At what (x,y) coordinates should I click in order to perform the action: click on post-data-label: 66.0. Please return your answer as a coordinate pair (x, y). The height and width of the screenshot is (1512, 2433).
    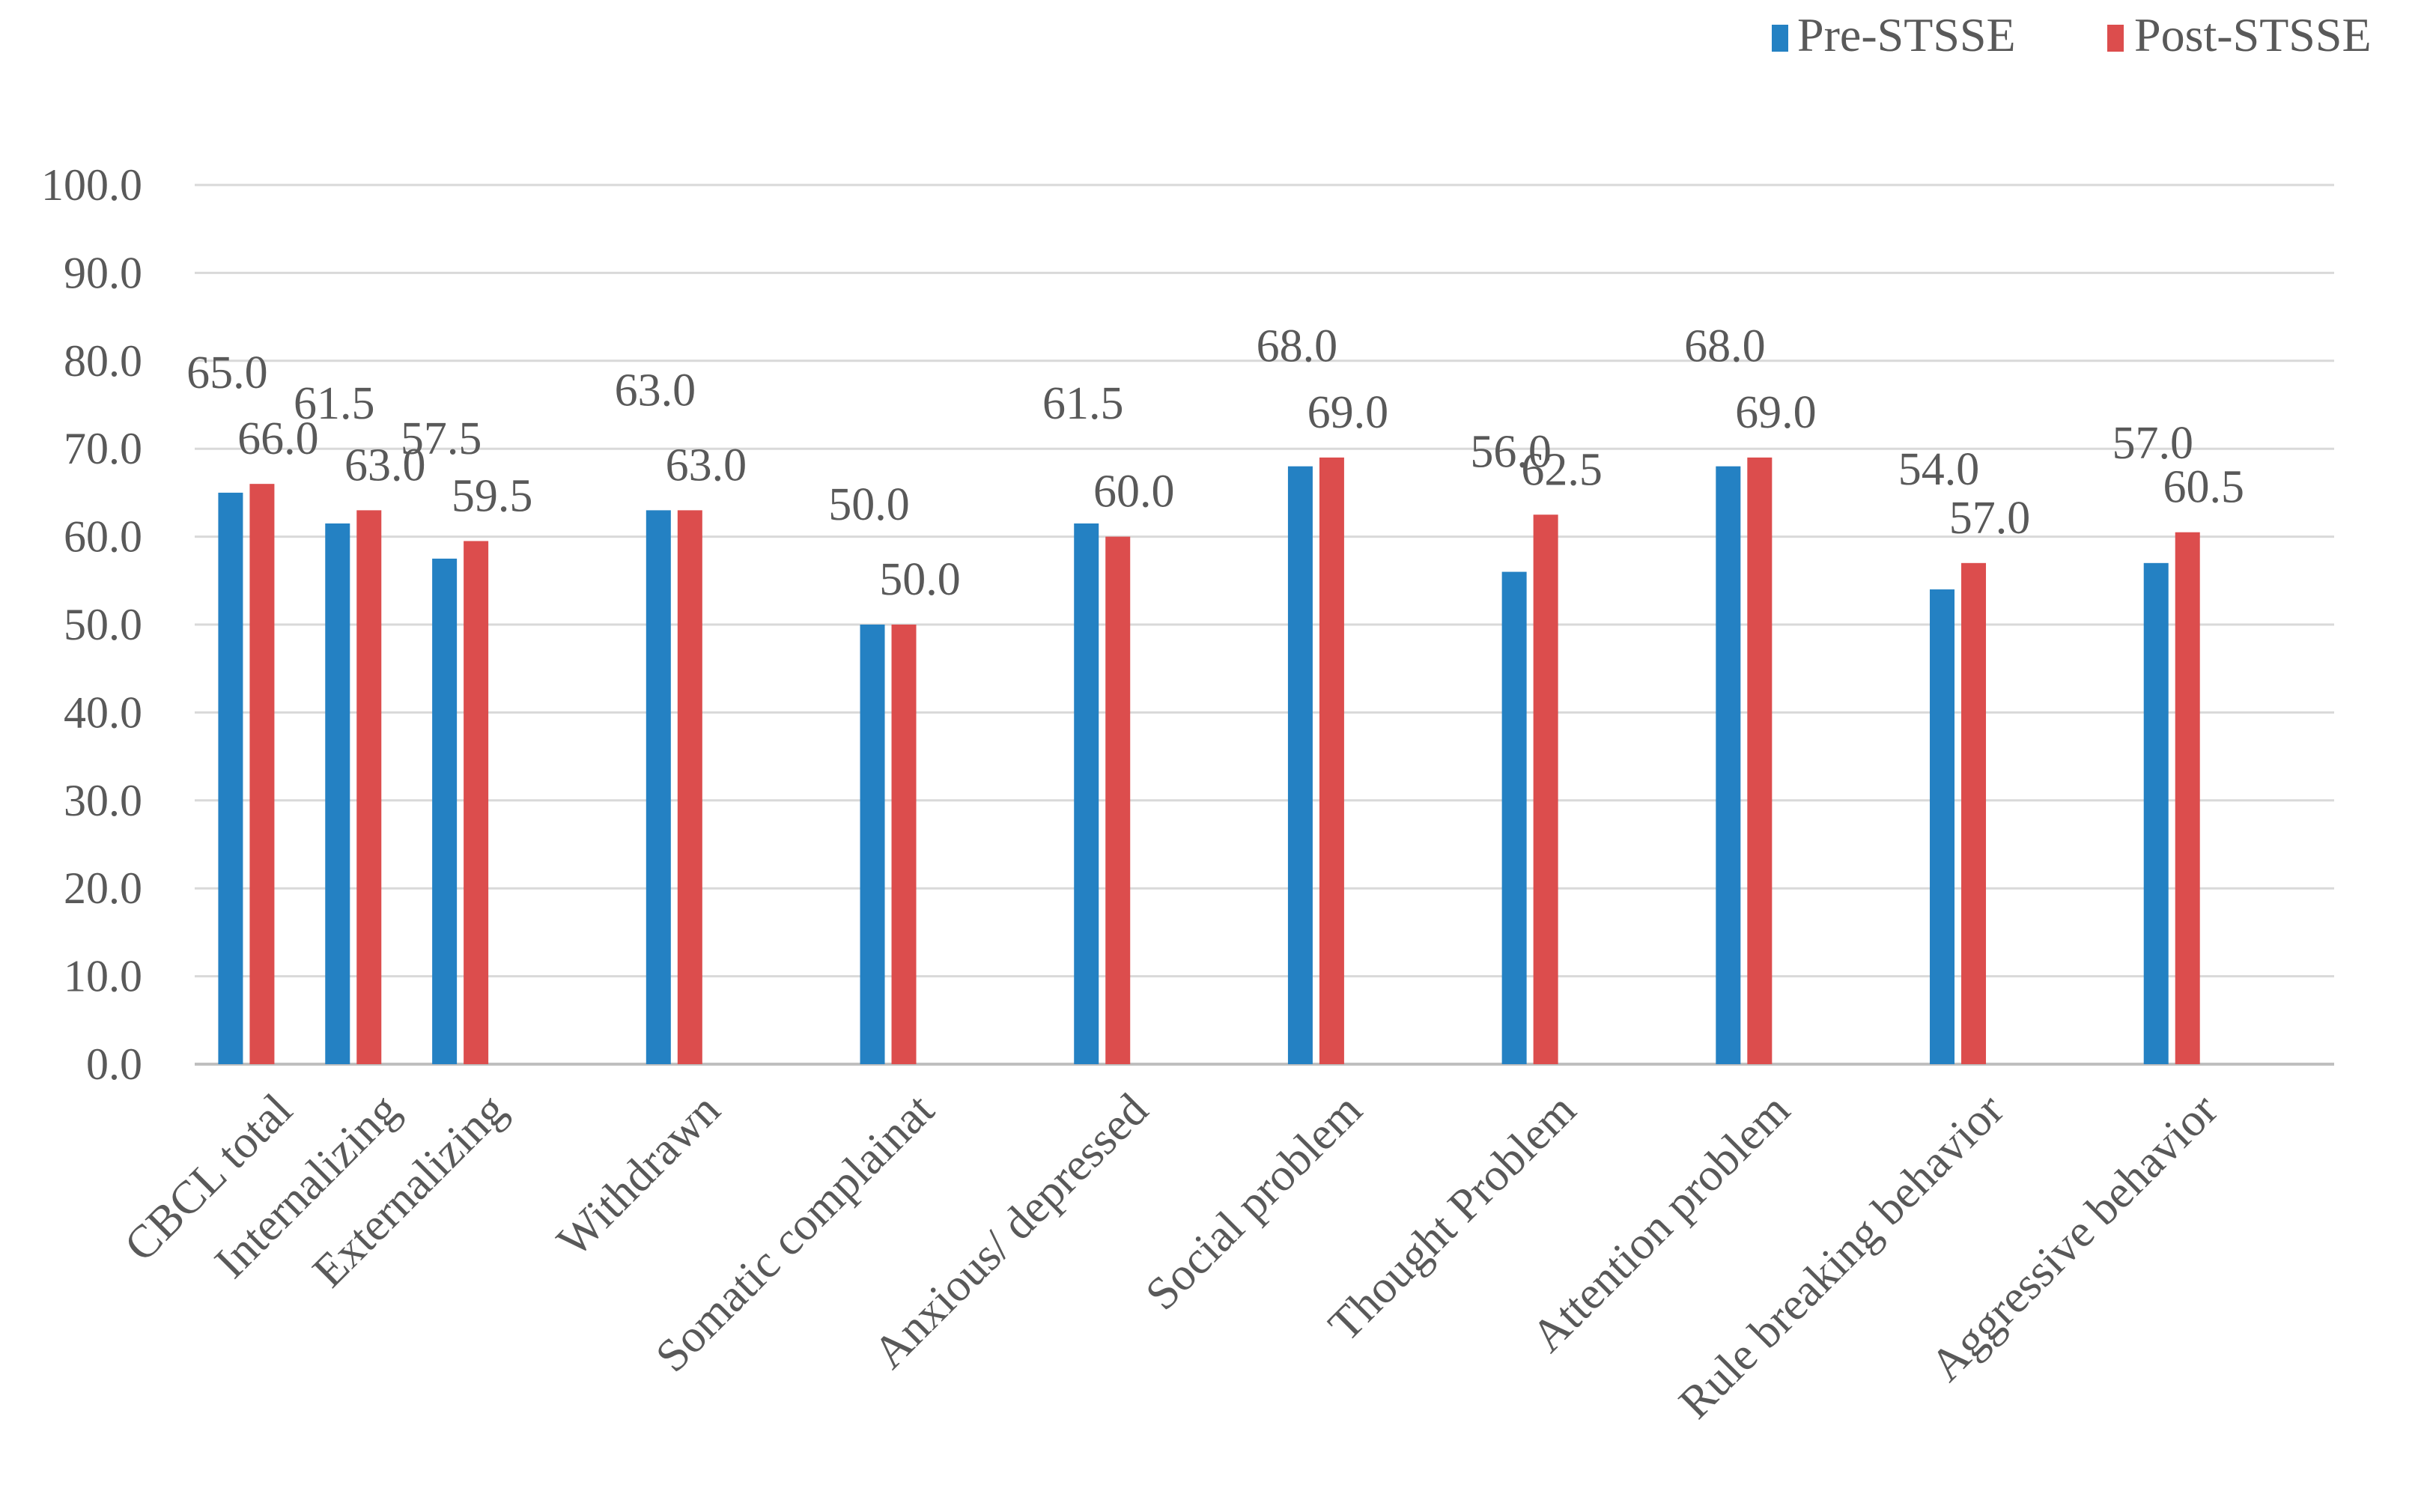
    Looking at the image, I should click on (278, 438).